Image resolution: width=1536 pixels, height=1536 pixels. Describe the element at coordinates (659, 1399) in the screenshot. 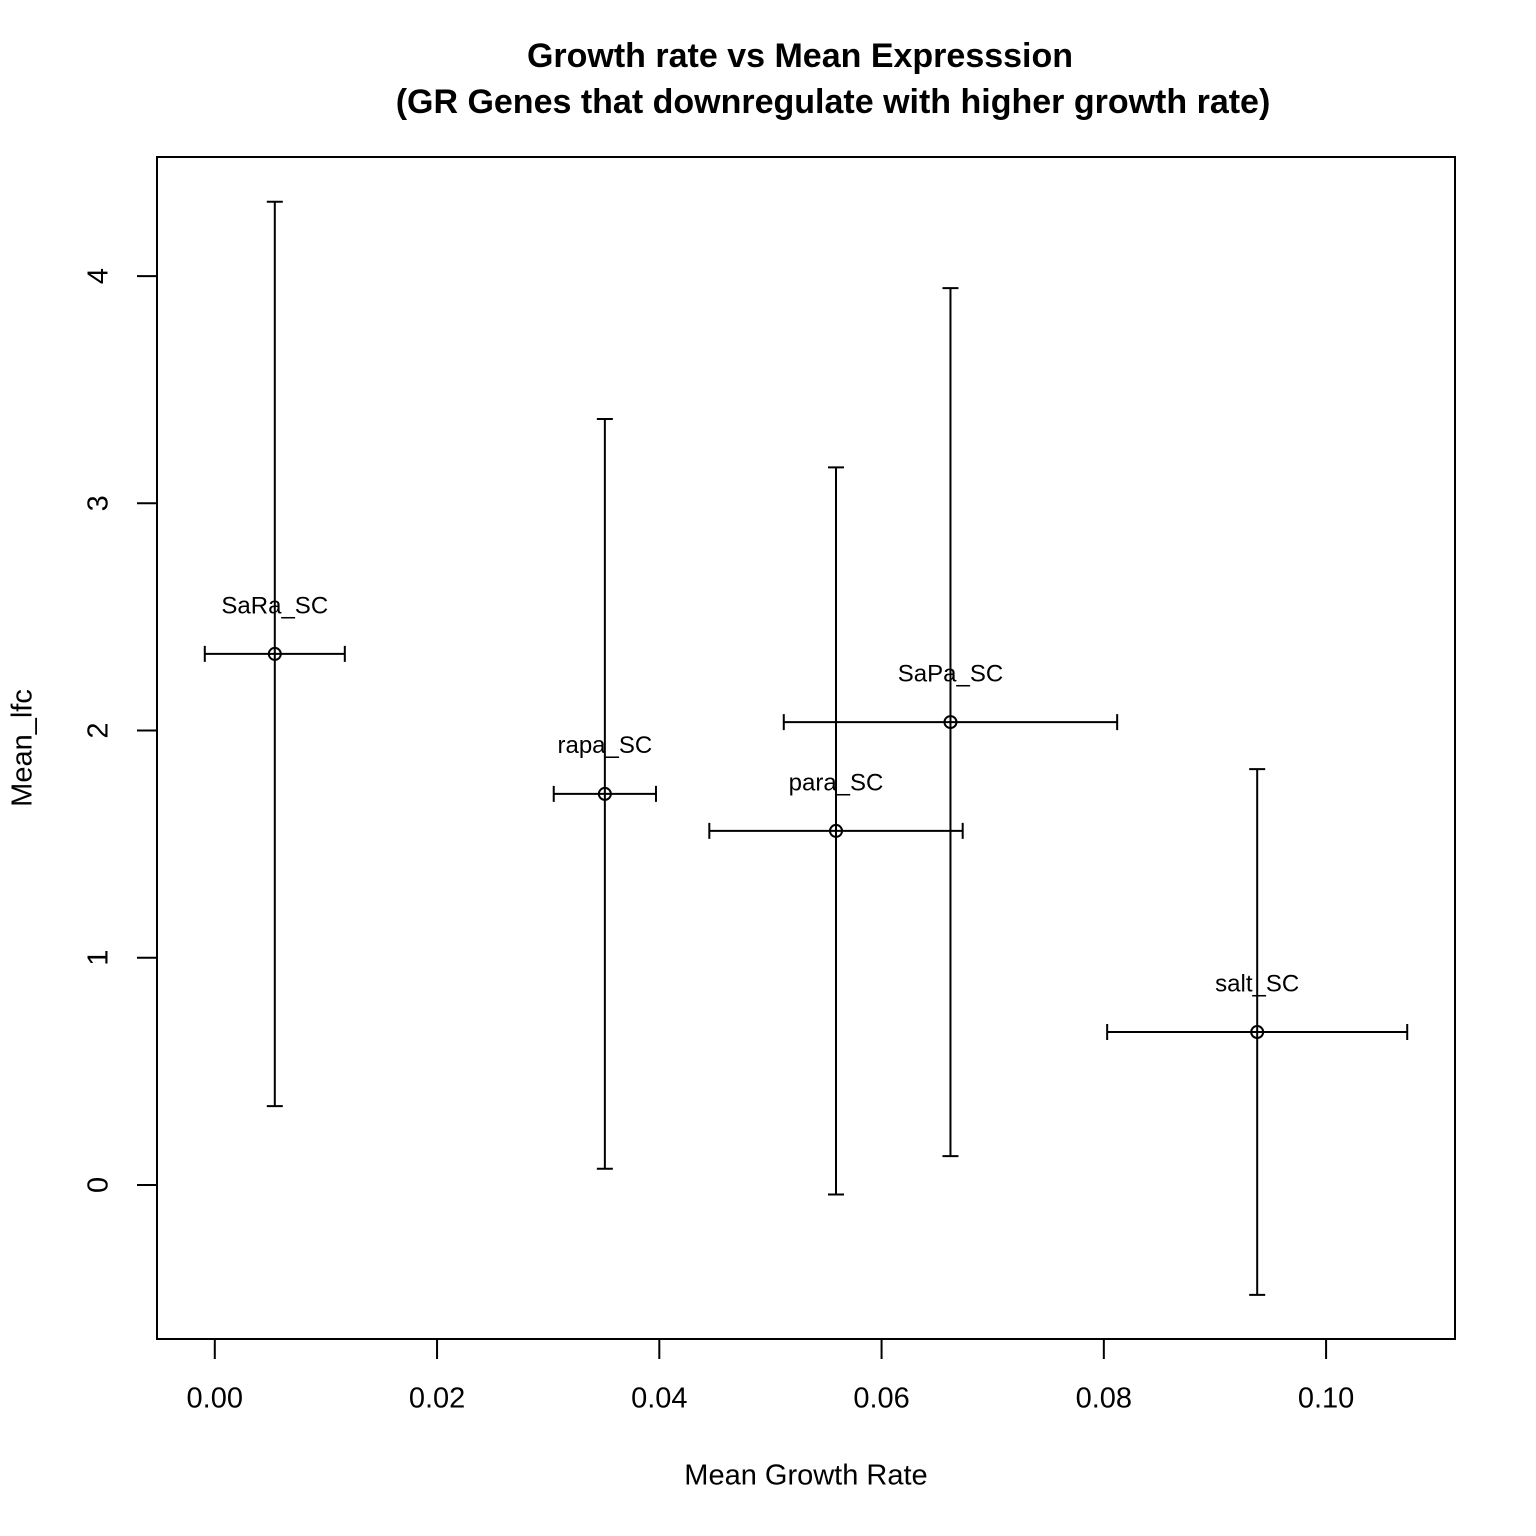

I see `x-tick-label: 0.04` at that location.